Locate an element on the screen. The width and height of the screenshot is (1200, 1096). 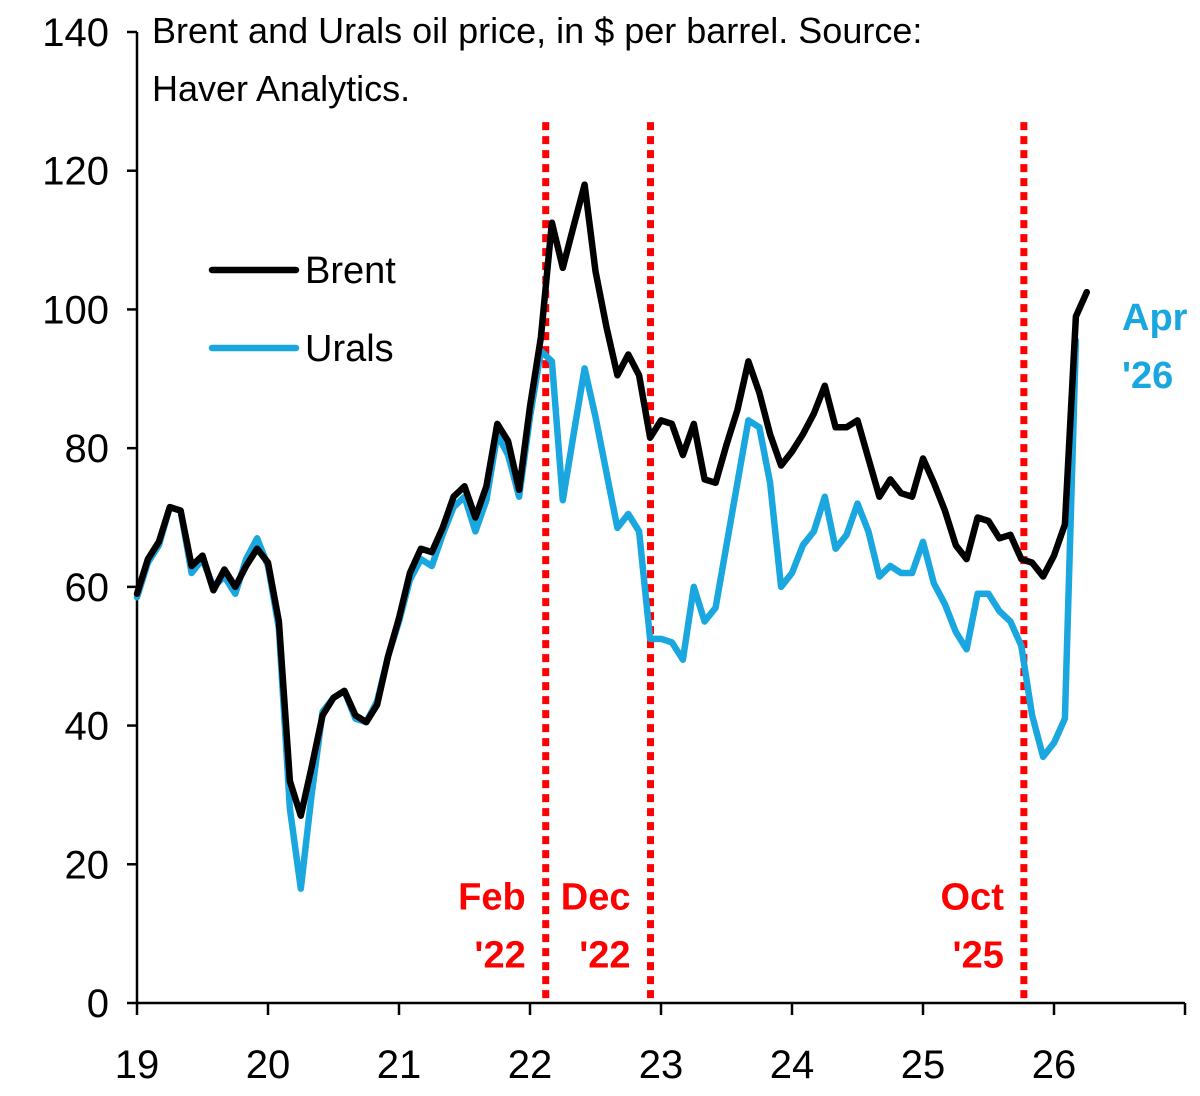
event-label: Dec is located at coordinates (596, 897).